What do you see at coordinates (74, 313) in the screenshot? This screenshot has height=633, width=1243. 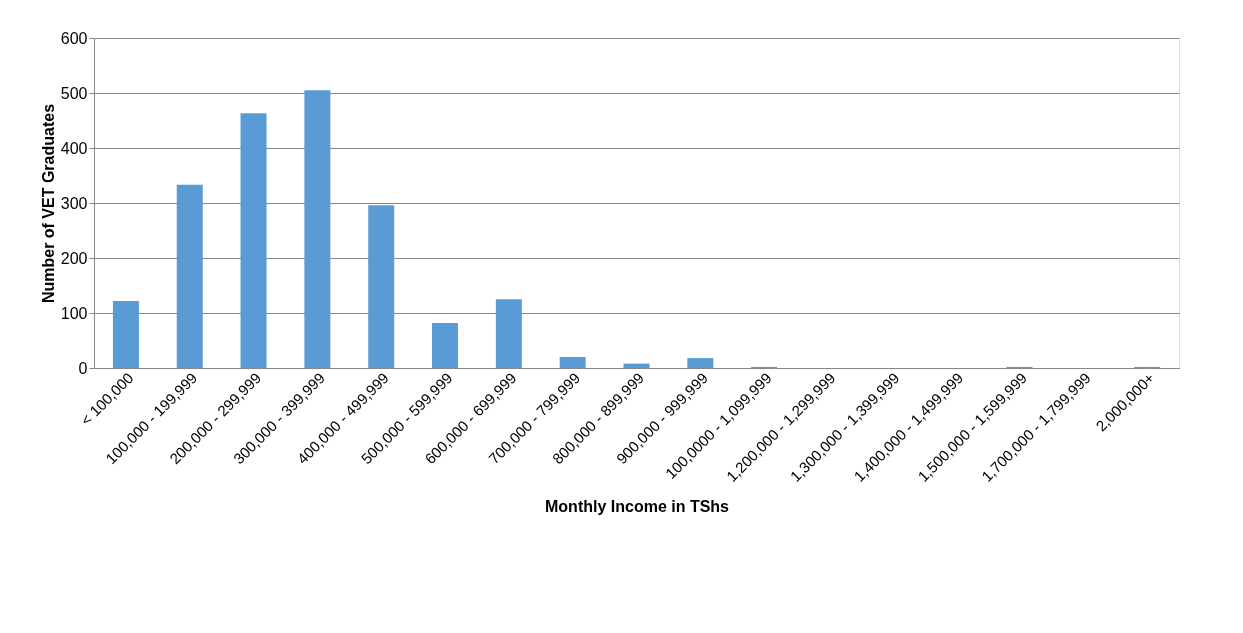 I see `y-tick-label: 100` at bounding box center [74, 313].